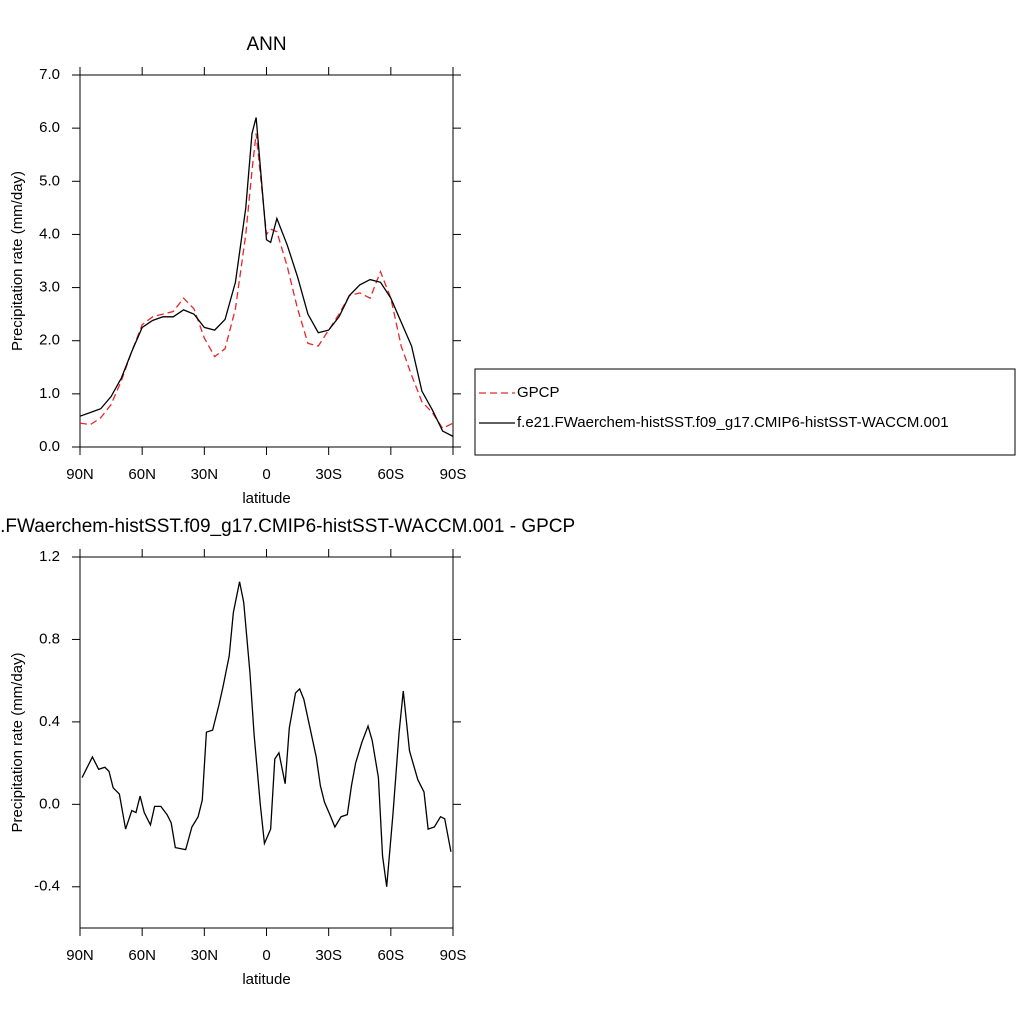  I want to click on legend-box, so click(745, 412).